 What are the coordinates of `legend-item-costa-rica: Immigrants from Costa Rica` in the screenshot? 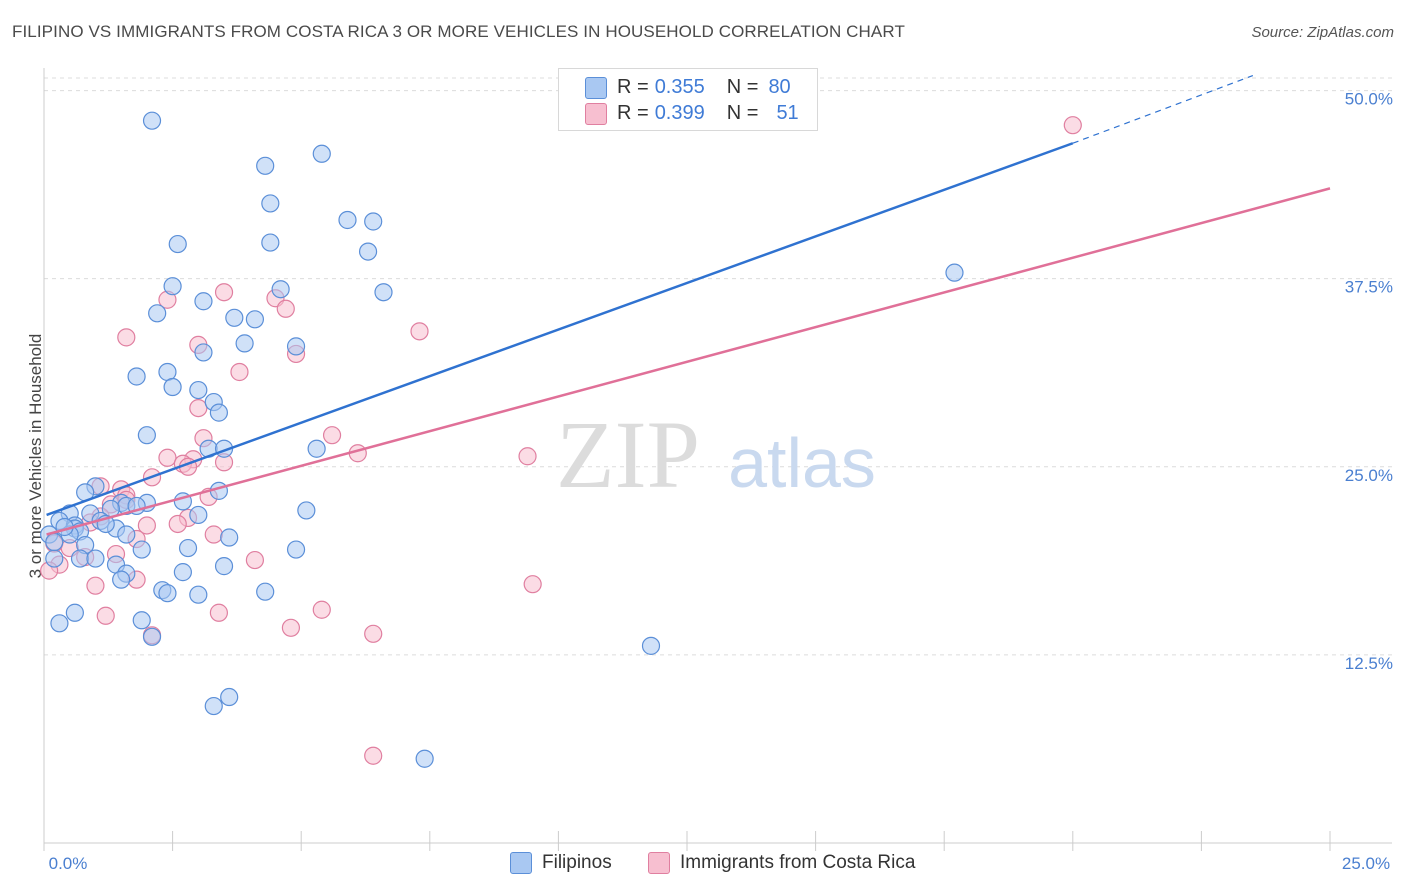 It's located at (781, 863).